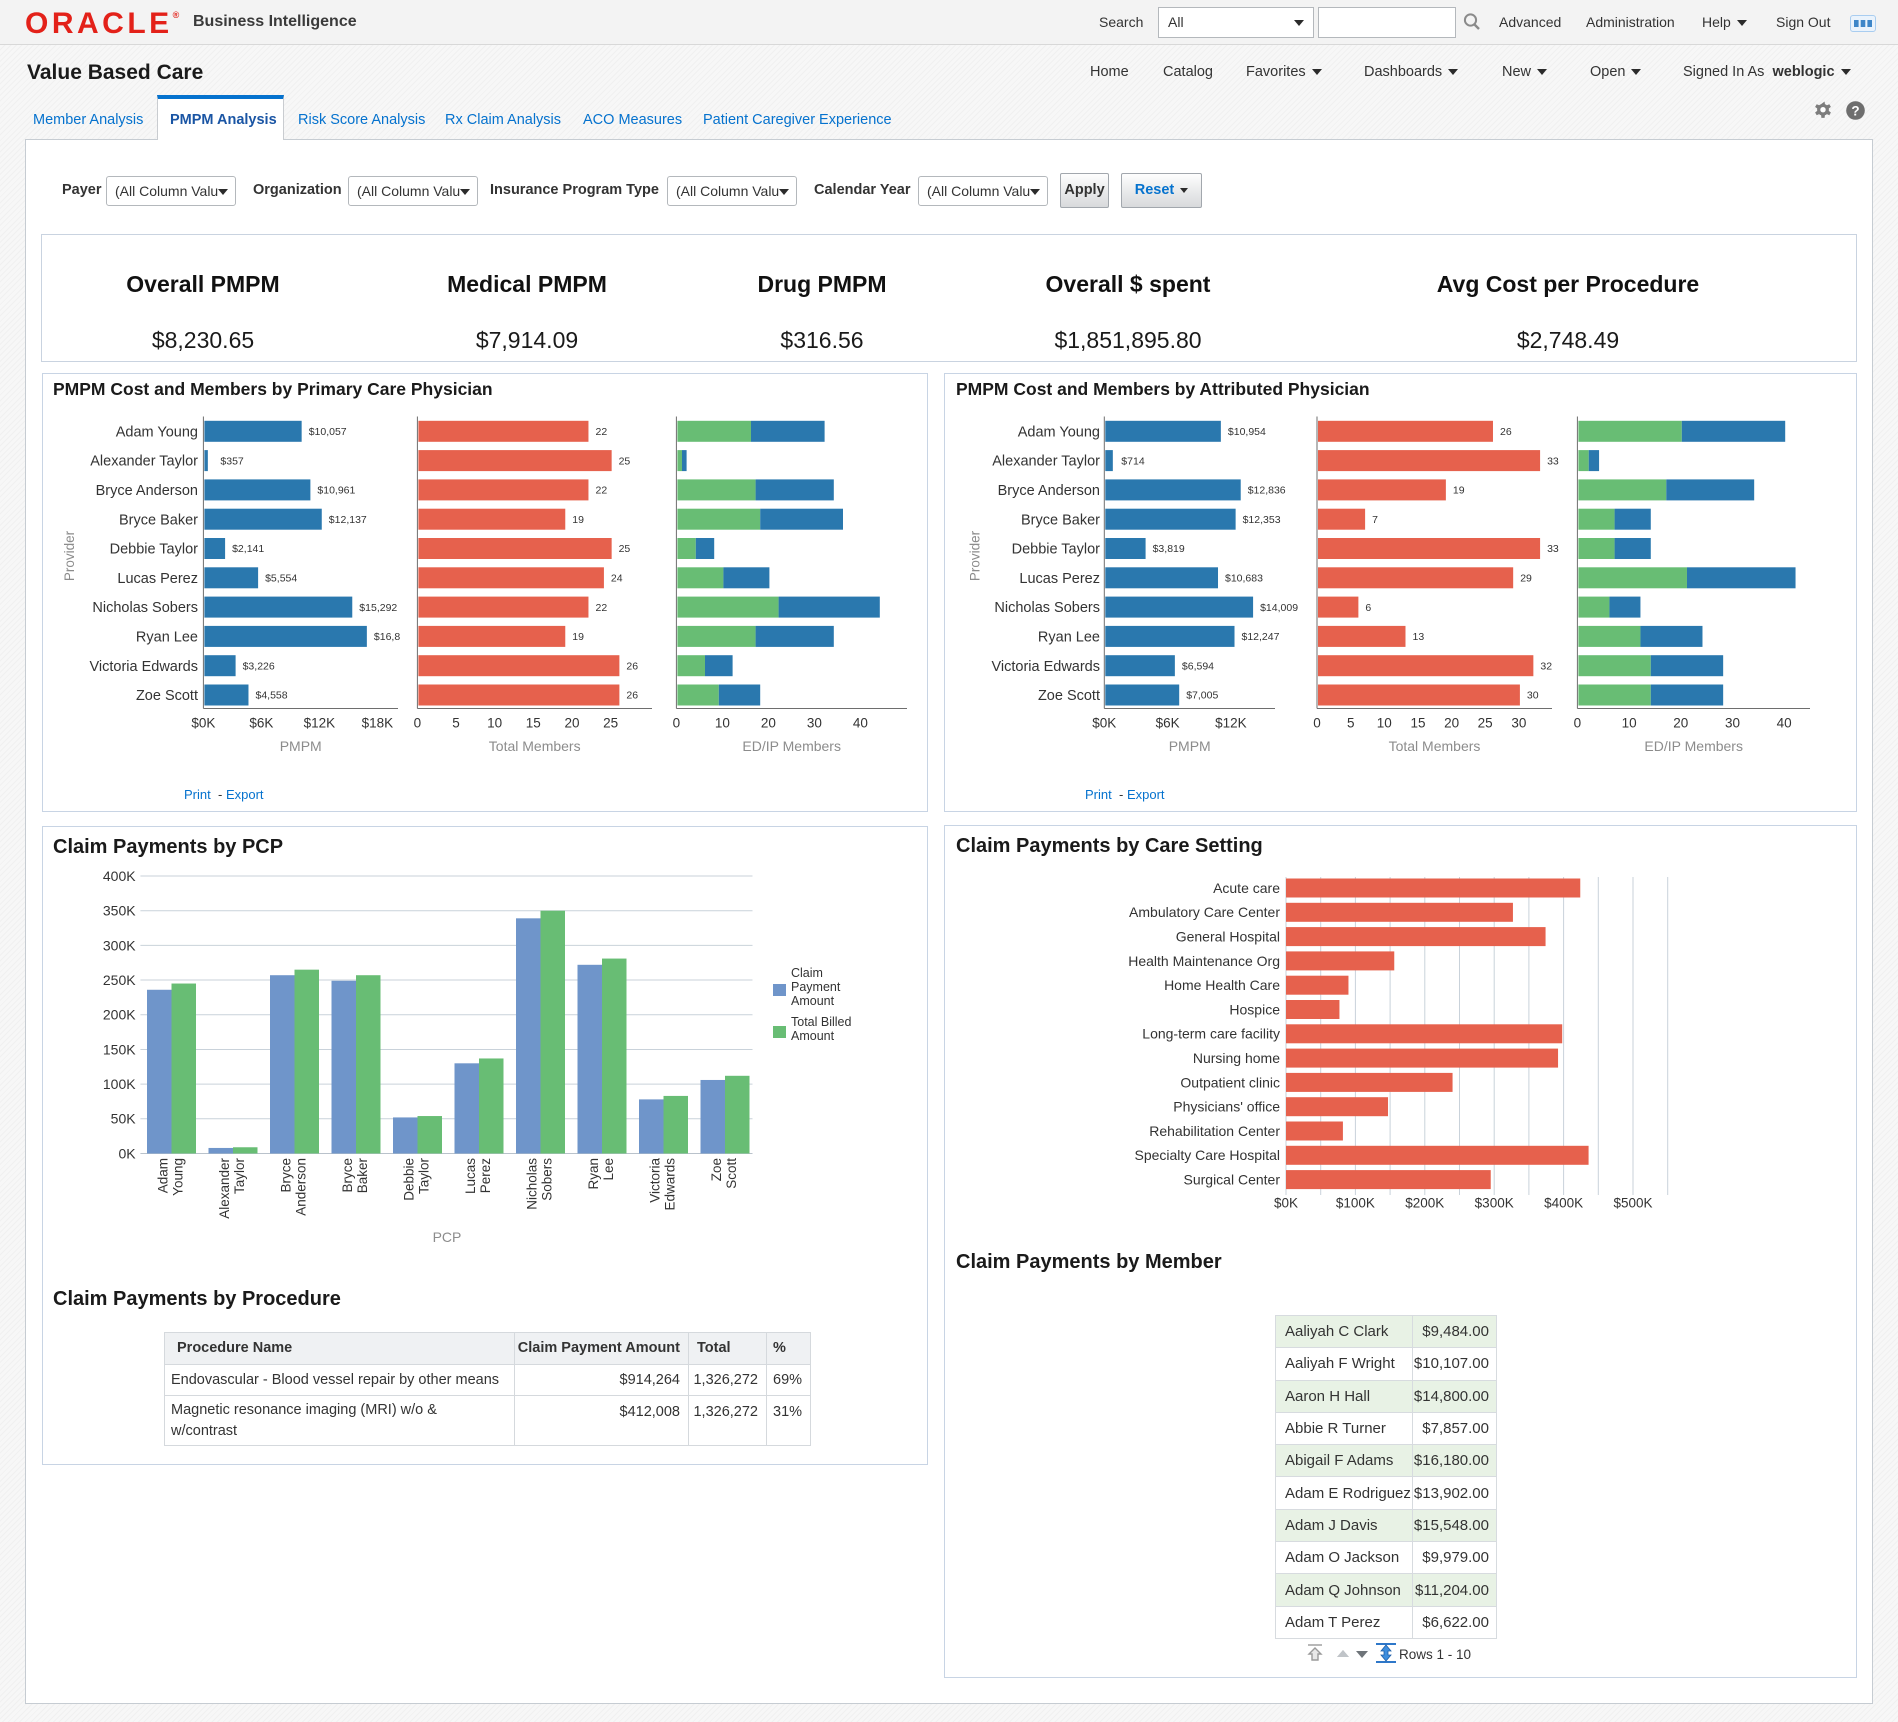  I want to click on svg-text: 250K, so click(119, 980).